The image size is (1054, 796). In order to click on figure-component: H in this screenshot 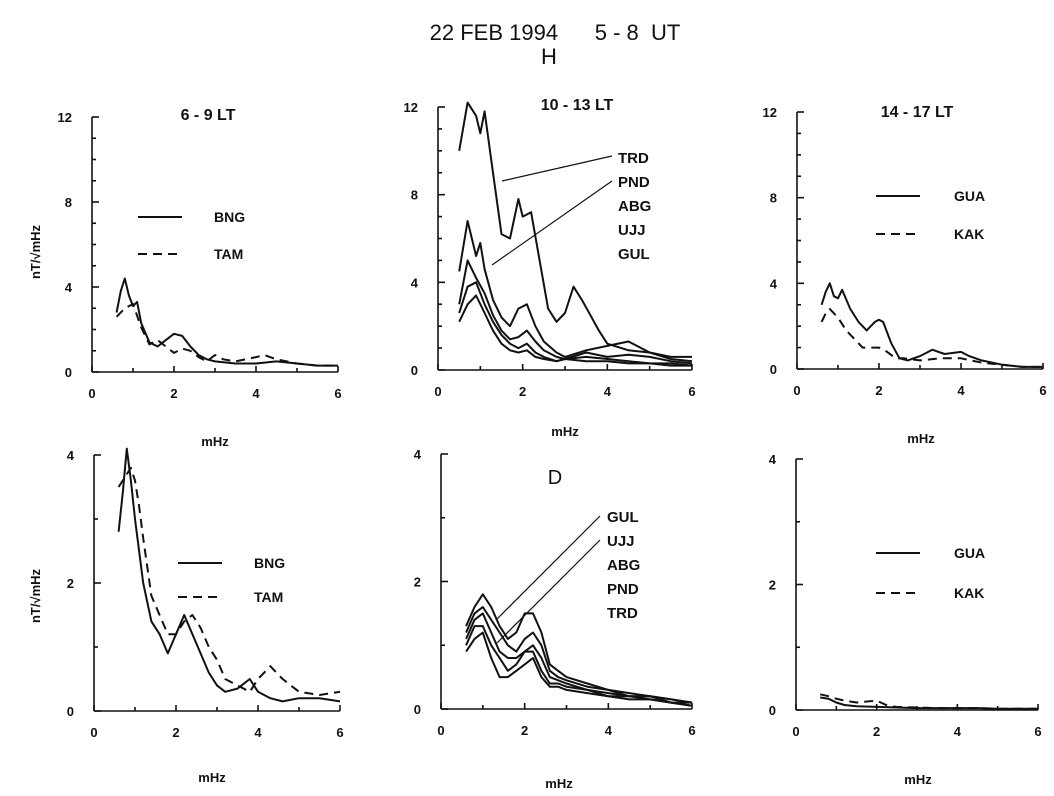, I will do `click(549, 56)`.